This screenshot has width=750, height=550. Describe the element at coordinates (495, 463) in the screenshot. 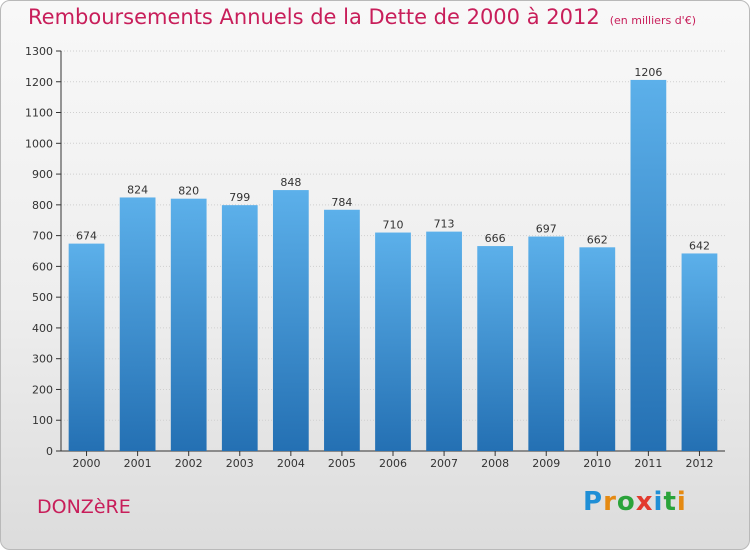

I see `x-tick-label: 2008` at that location.